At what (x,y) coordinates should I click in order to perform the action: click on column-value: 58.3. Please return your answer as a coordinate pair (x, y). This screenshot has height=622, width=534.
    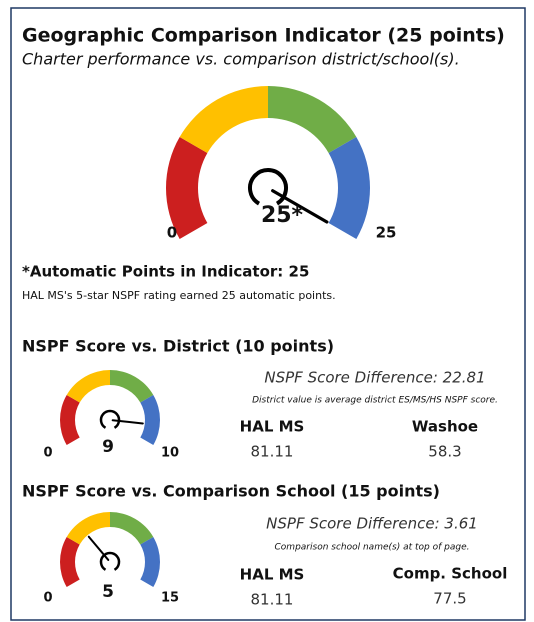
    Looking at the image, I should click on (444, 452).